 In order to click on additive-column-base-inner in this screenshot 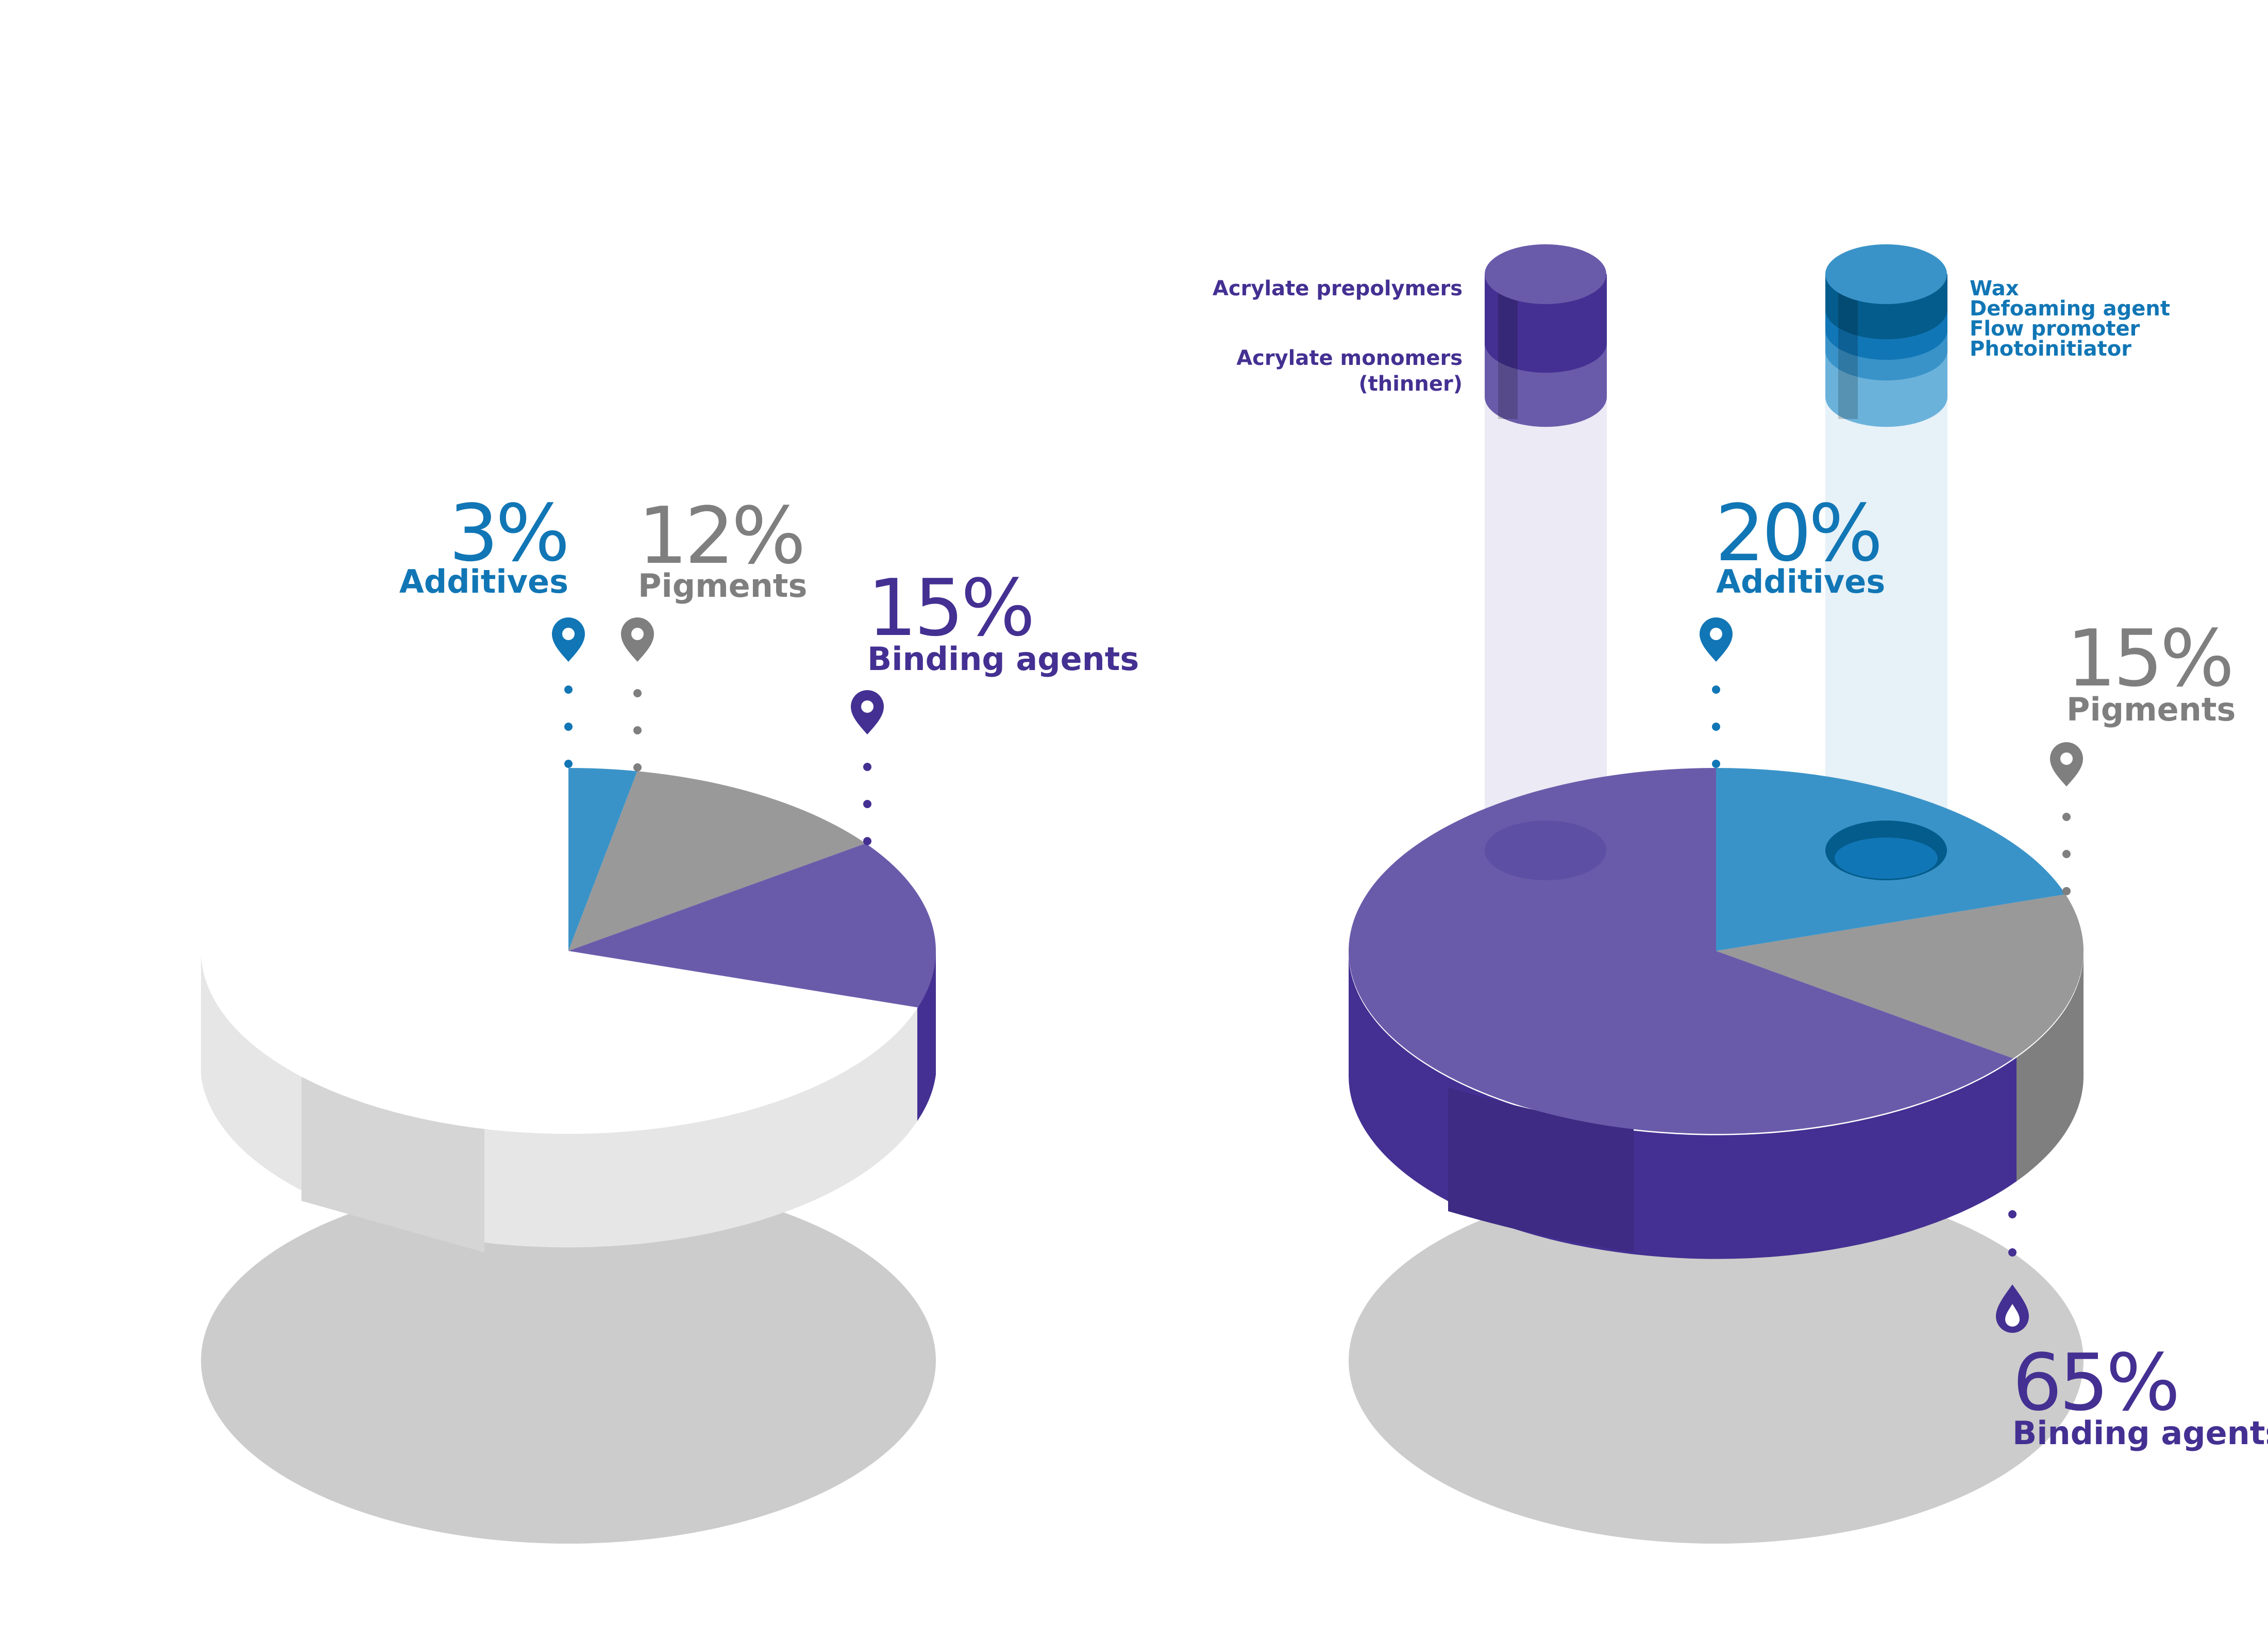, I will do `click(1887, 858)`.